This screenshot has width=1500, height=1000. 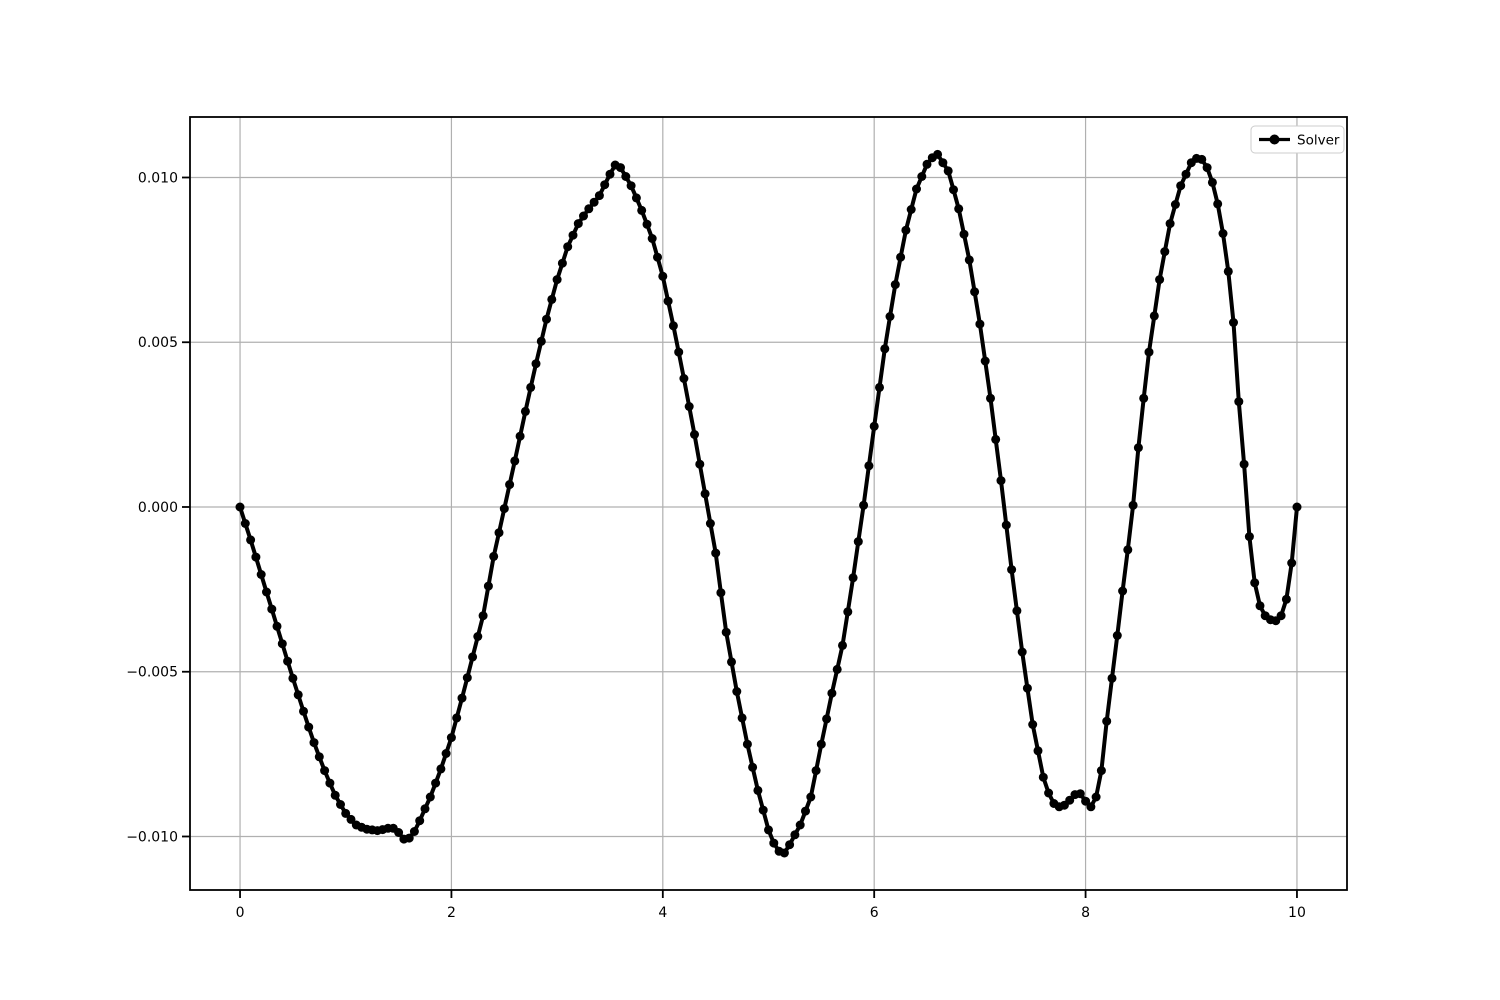 What do you see at coordinates (451, 913) in the screenshot?
I see `x-tick-label: 2` at bounding box center [451, 913].